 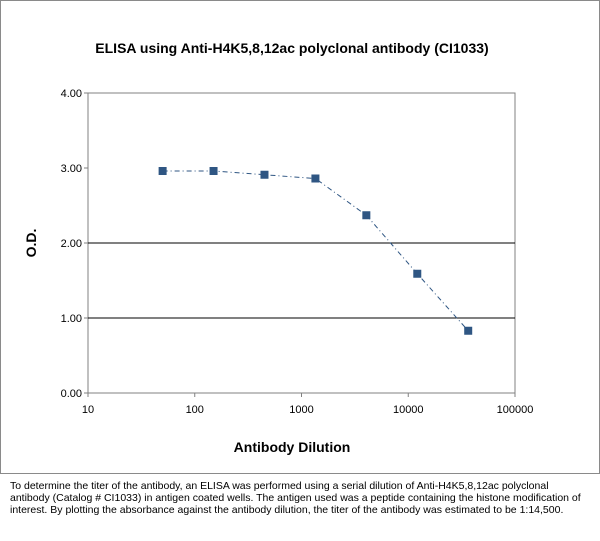 I want to click on x-axis-ticks: 10 100 1000 10000 100000, so click(x=307, y=404).